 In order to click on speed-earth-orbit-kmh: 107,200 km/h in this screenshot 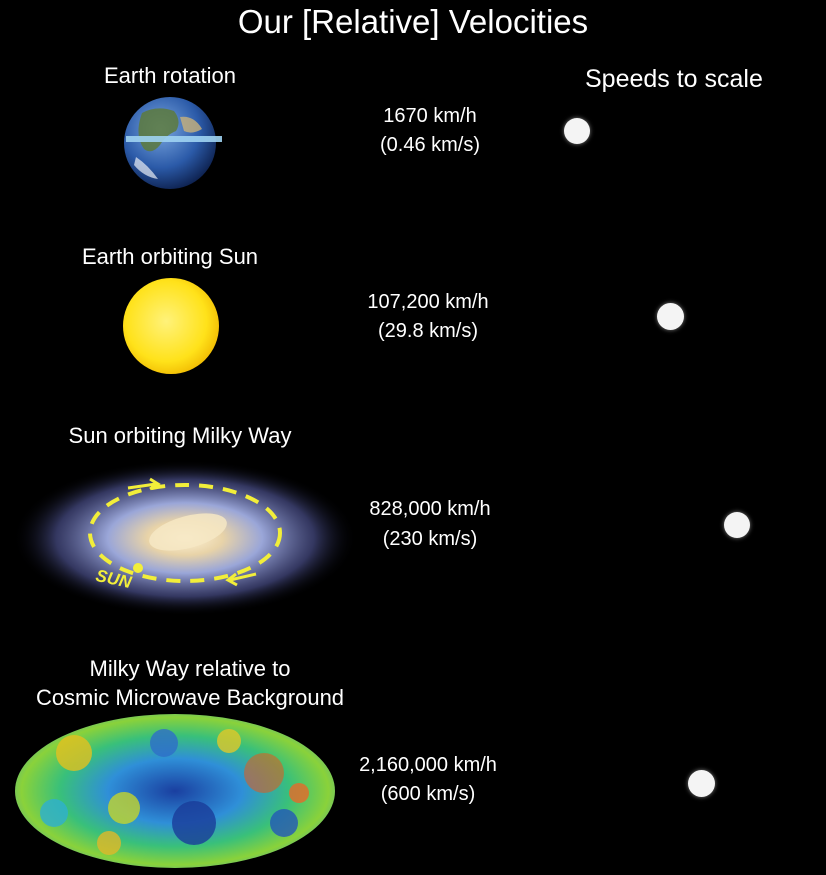, I will do `click(428, 302)`.